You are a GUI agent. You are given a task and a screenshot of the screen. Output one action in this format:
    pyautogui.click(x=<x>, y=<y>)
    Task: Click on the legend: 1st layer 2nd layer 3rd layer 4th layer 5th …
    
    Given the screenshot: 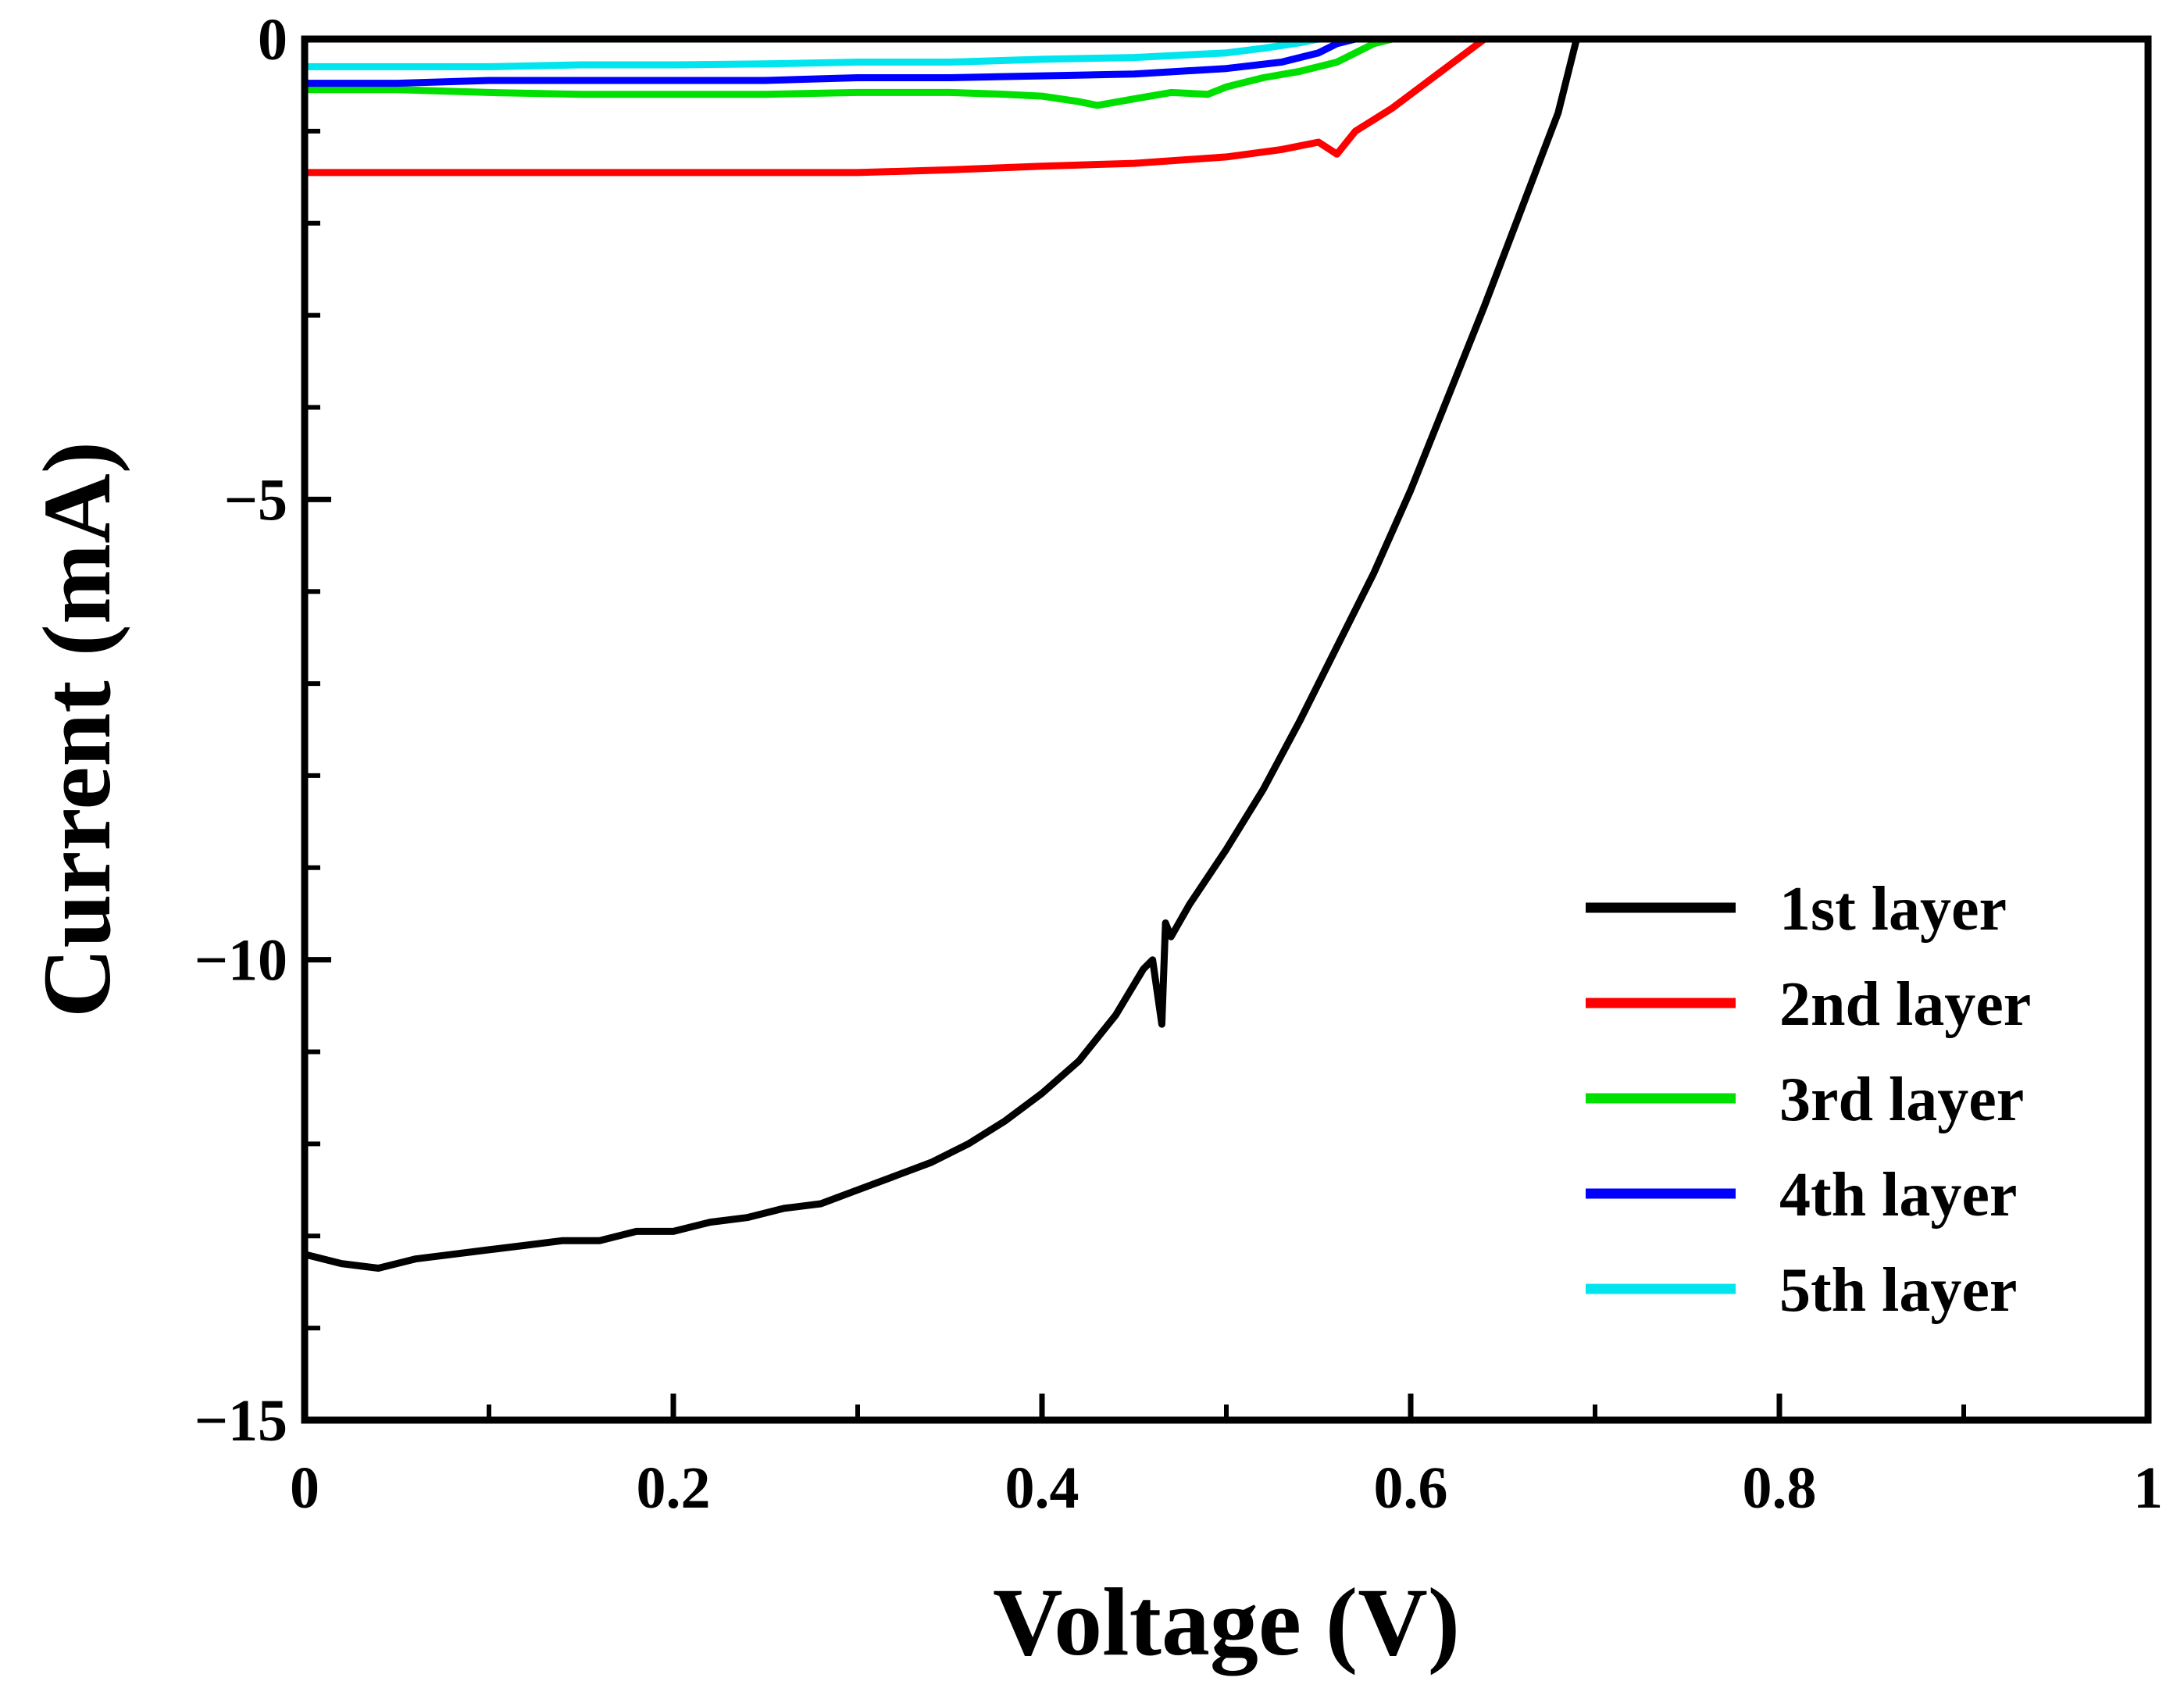 What is the action you would take?
    pyautogui.click(x=1808, y=1100)
    